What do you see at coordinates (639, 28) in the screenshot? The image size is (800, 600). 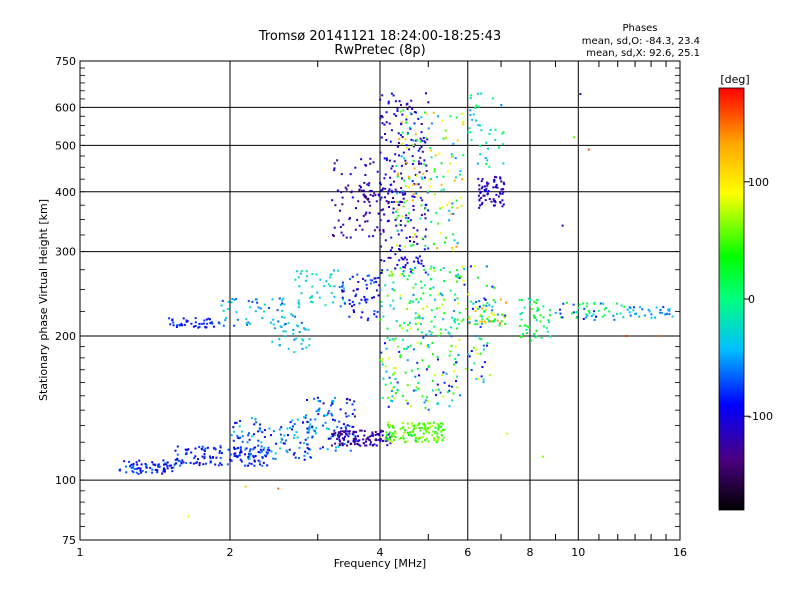 I see `legend-title: Phases` at bounding box center [639, 28].